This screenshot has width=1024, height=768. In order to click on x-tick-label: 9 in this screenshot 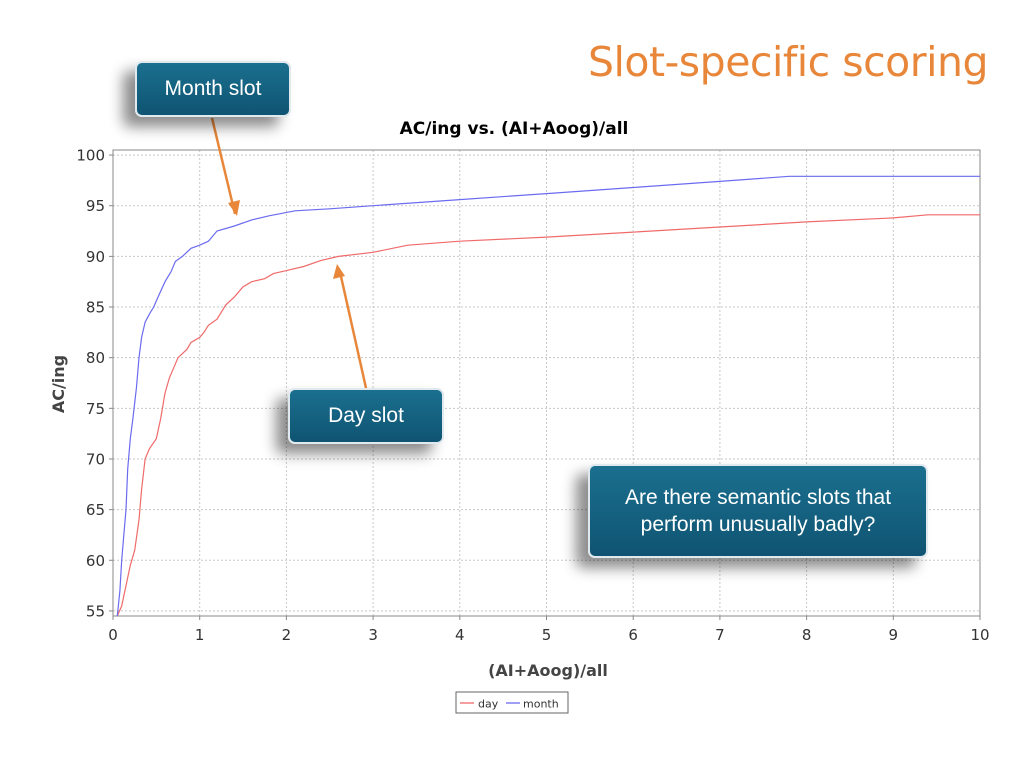, I will do `click(894, 635)`.